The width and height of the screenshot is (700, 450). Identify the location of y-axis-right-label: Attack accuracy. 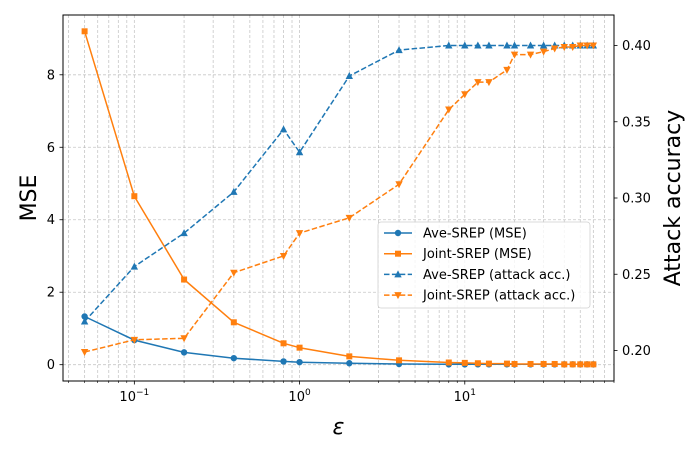
(673, 198).